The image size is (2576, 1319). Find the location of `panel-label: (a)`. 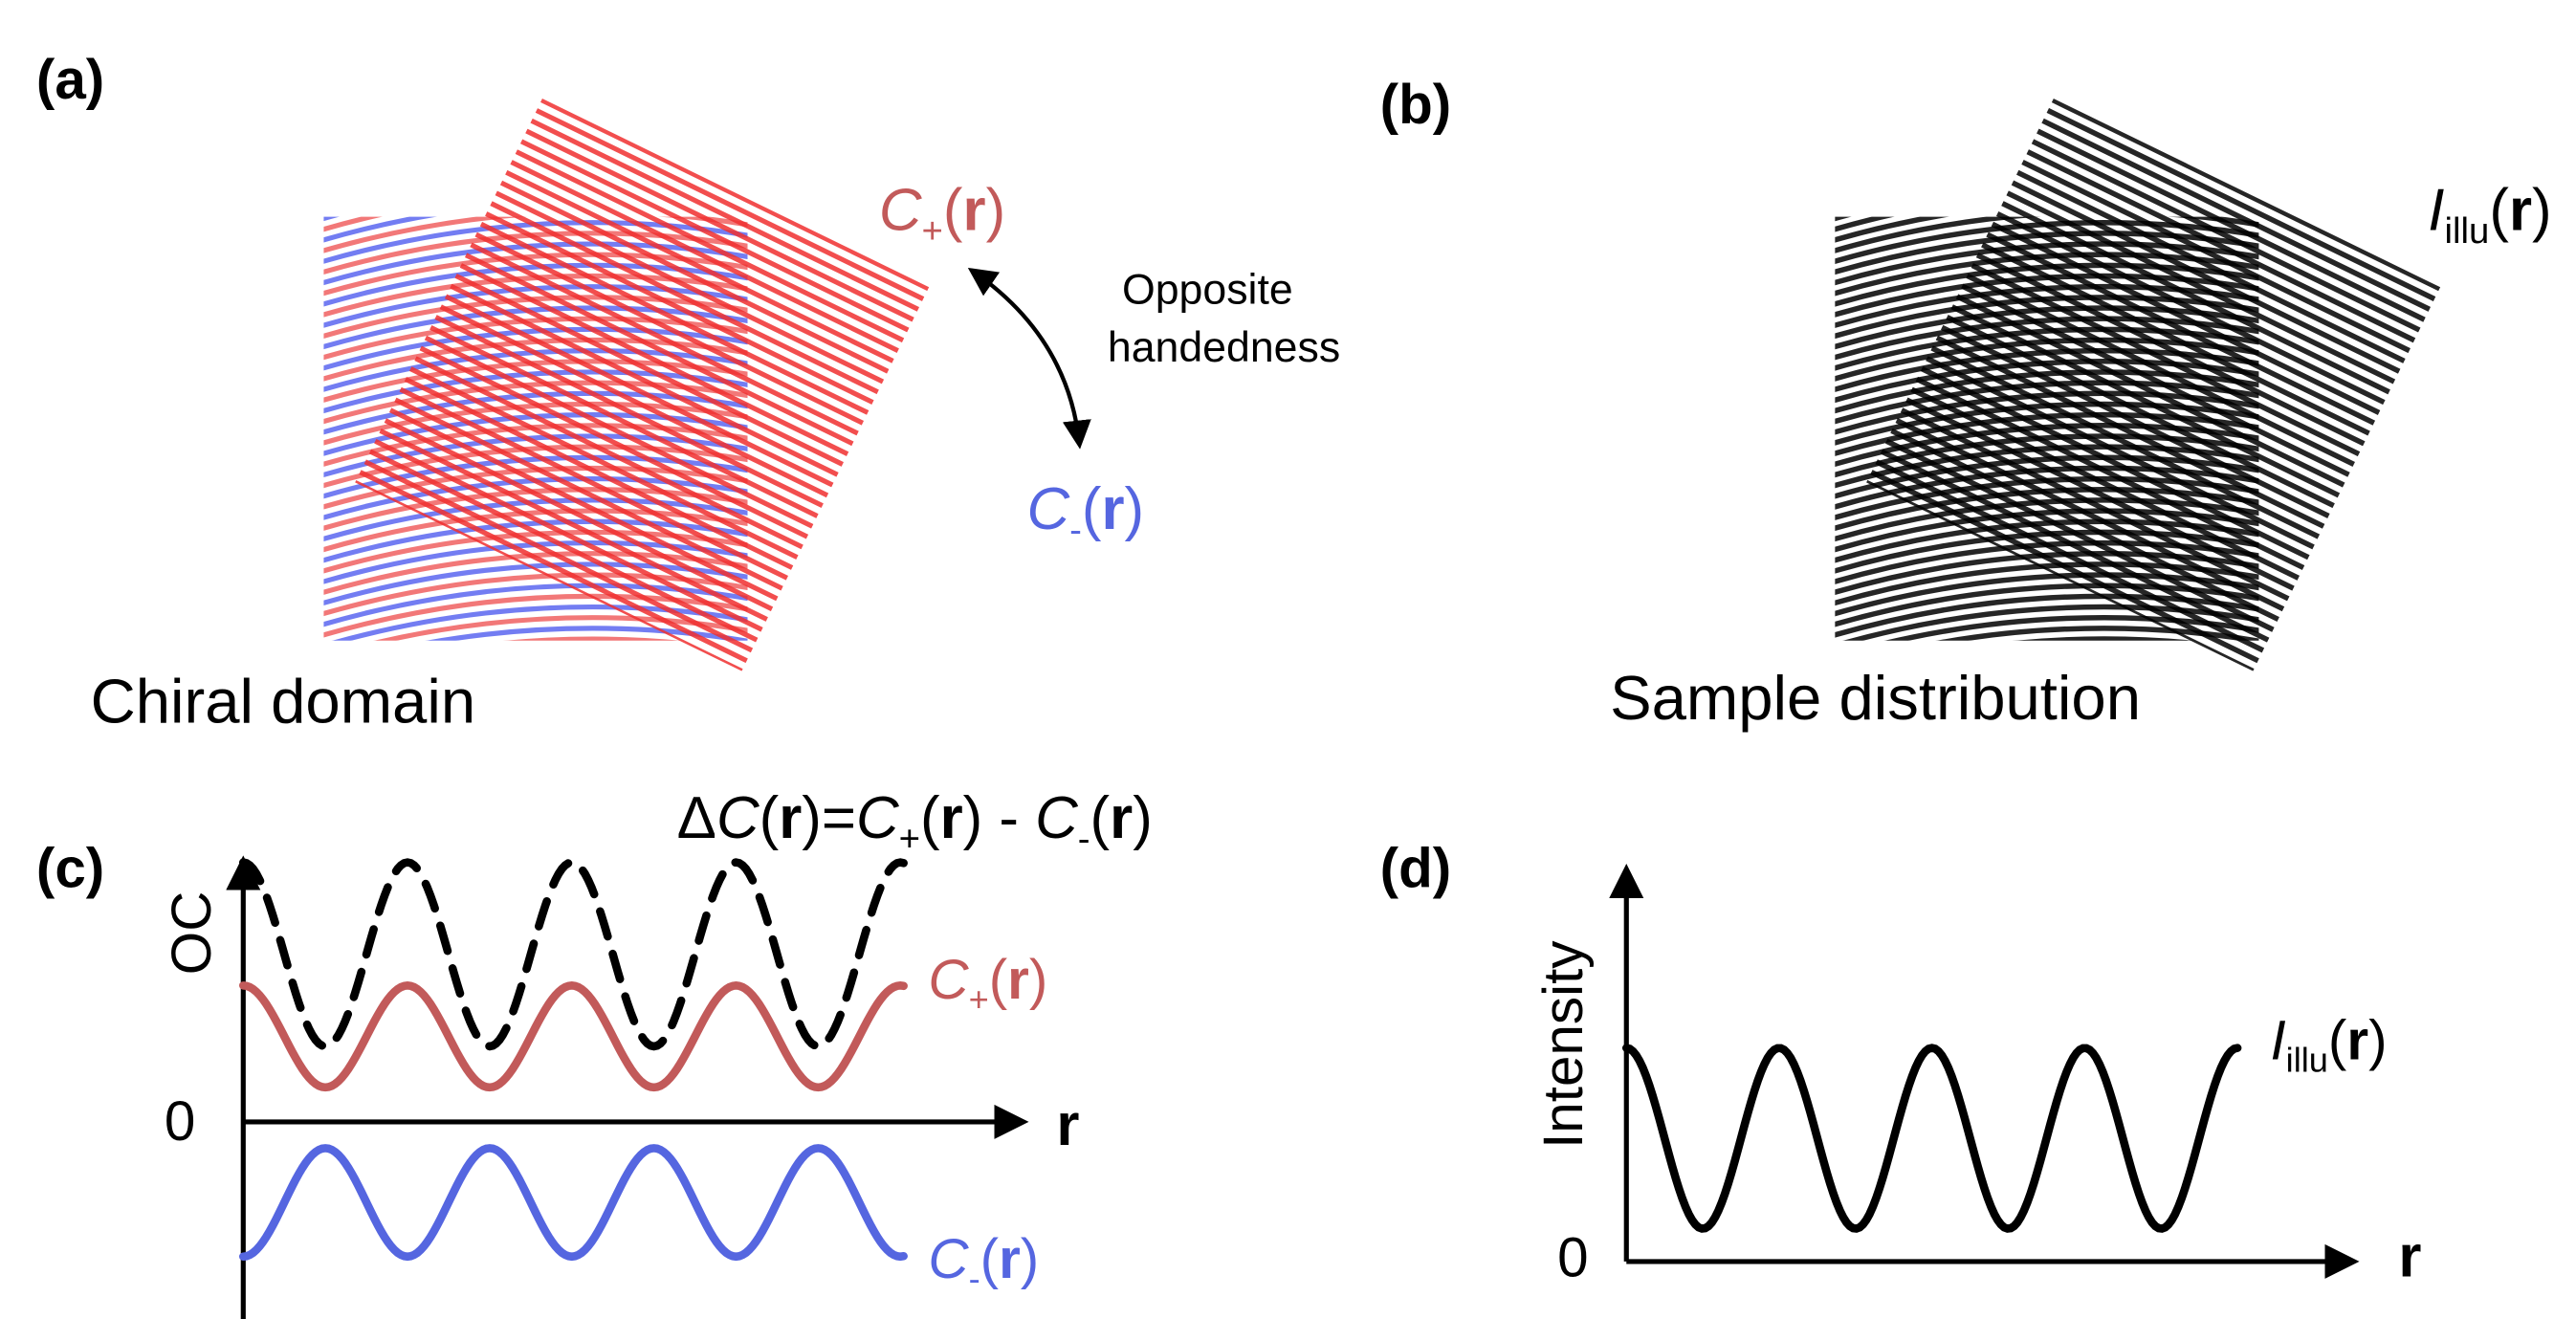

panel-label: (a) is located at coordinates (70, 80).